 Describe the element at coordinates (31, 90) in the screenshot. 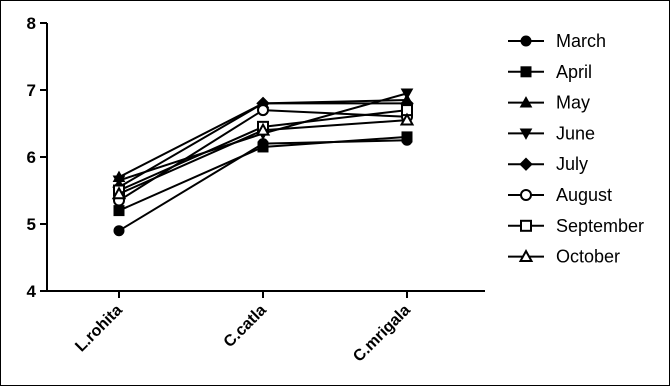

I see `y-tick-label: 7` at that location.